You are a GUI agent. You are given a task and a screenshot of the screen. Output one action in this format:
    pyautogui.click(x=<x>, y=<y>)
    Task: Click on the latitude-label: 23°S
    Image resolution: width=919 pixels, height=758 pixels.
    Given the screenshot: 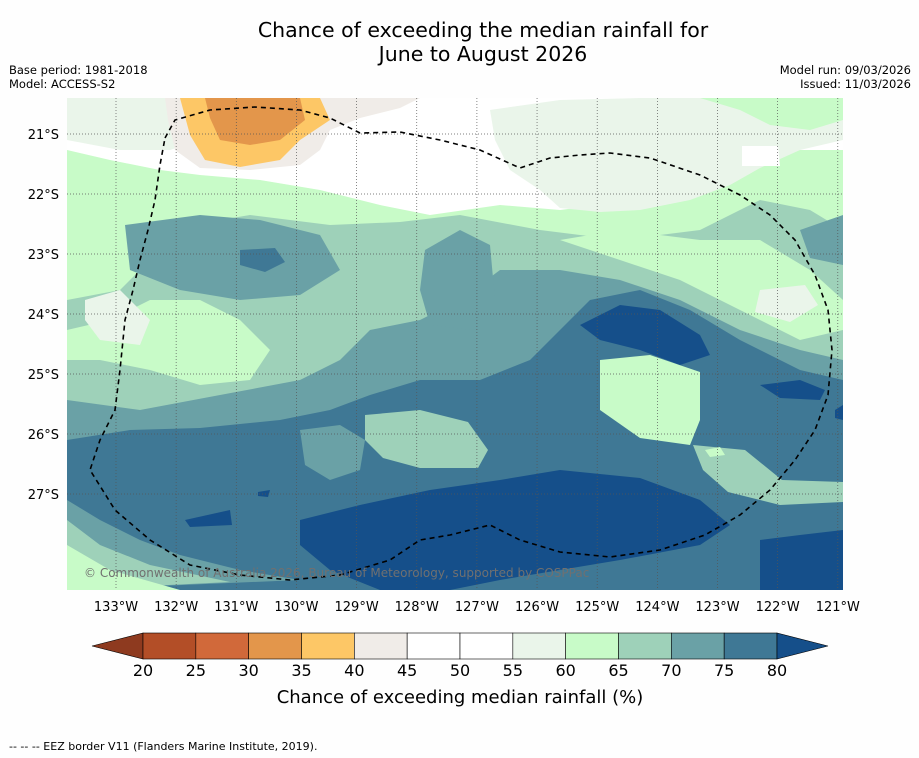 What is the action you would take?
    pyautogui.click(x=43, y=255)
    